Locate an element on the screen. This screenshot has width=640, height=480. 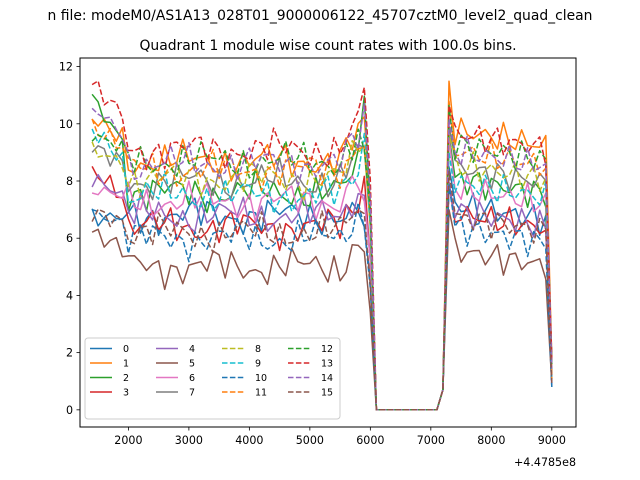
legend-label-13: 13 is located at coordinates (327, 364).